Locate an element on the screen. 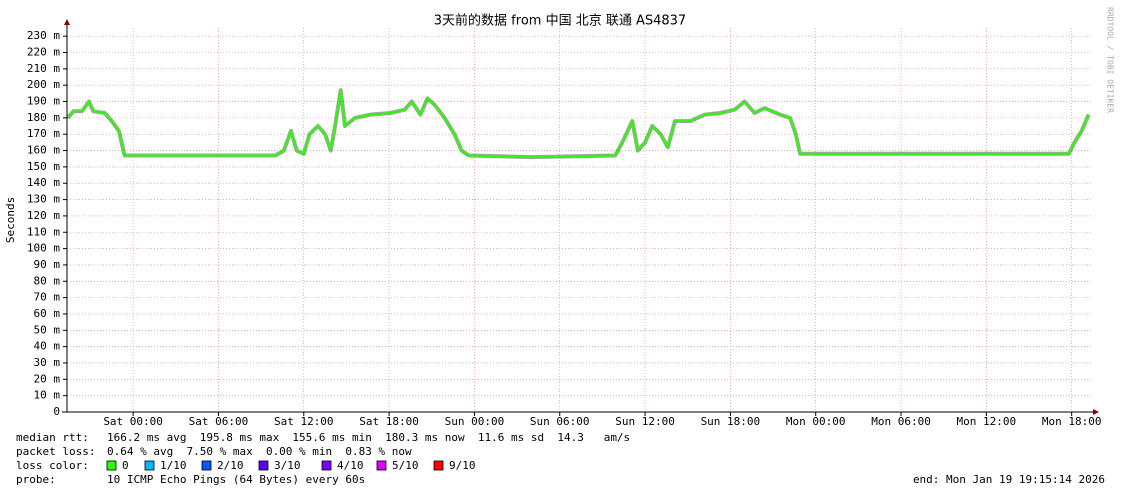 Image resolution: width=1121 pixels, height=494 pixels. plot is located at coordinates (578, 124).